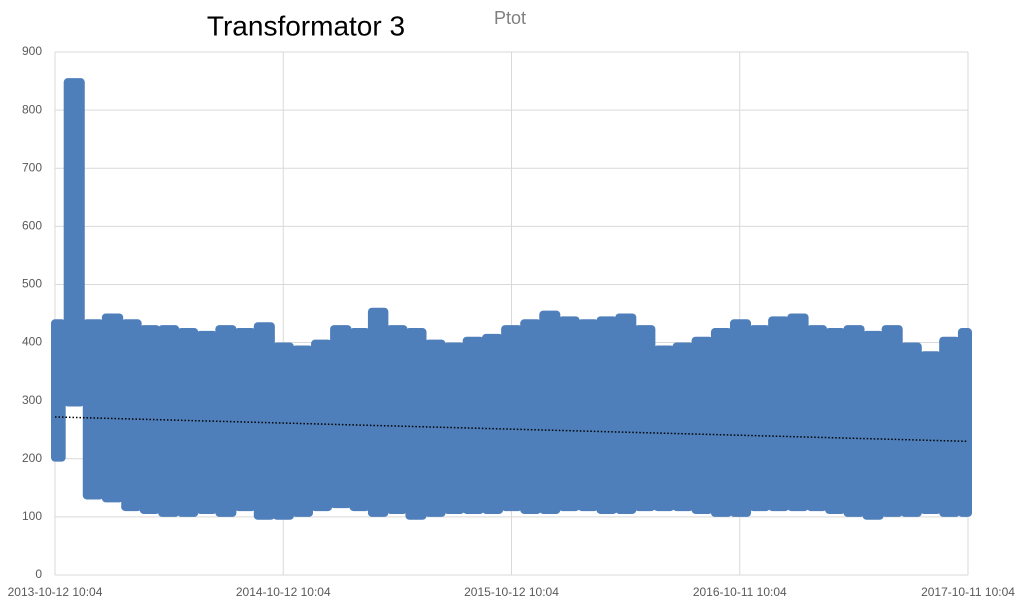 The width and height of the screenshot is (1024, 605). What do you see at coordinates (511, 592) in the screenshot?
I see `x-tick-label: 2015-10-12 10:04` at bounding box center [511, 592].